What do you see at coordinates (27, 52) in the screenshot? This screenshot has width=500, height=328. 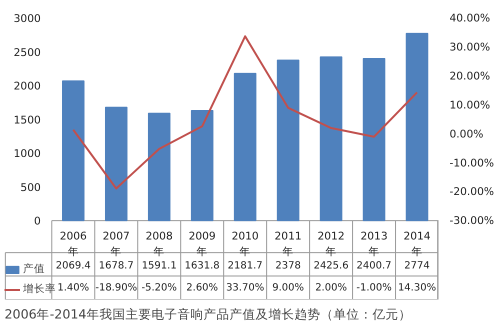 I see `y-tick-label: 2500` at bounding box center [27, 52].